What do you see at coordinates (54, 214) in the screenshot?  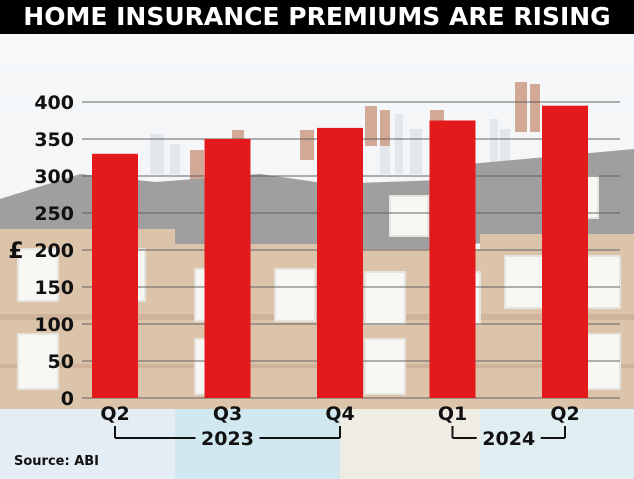 I see `y-tick-label: 250` at bounding box center [54, 214].